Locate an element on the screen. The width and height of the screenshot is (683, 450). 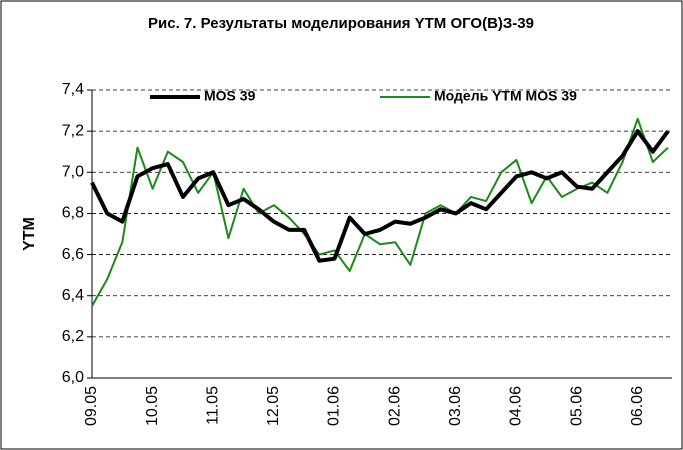
y-tick-label: 6,2 is located at coordinates (73, 336).